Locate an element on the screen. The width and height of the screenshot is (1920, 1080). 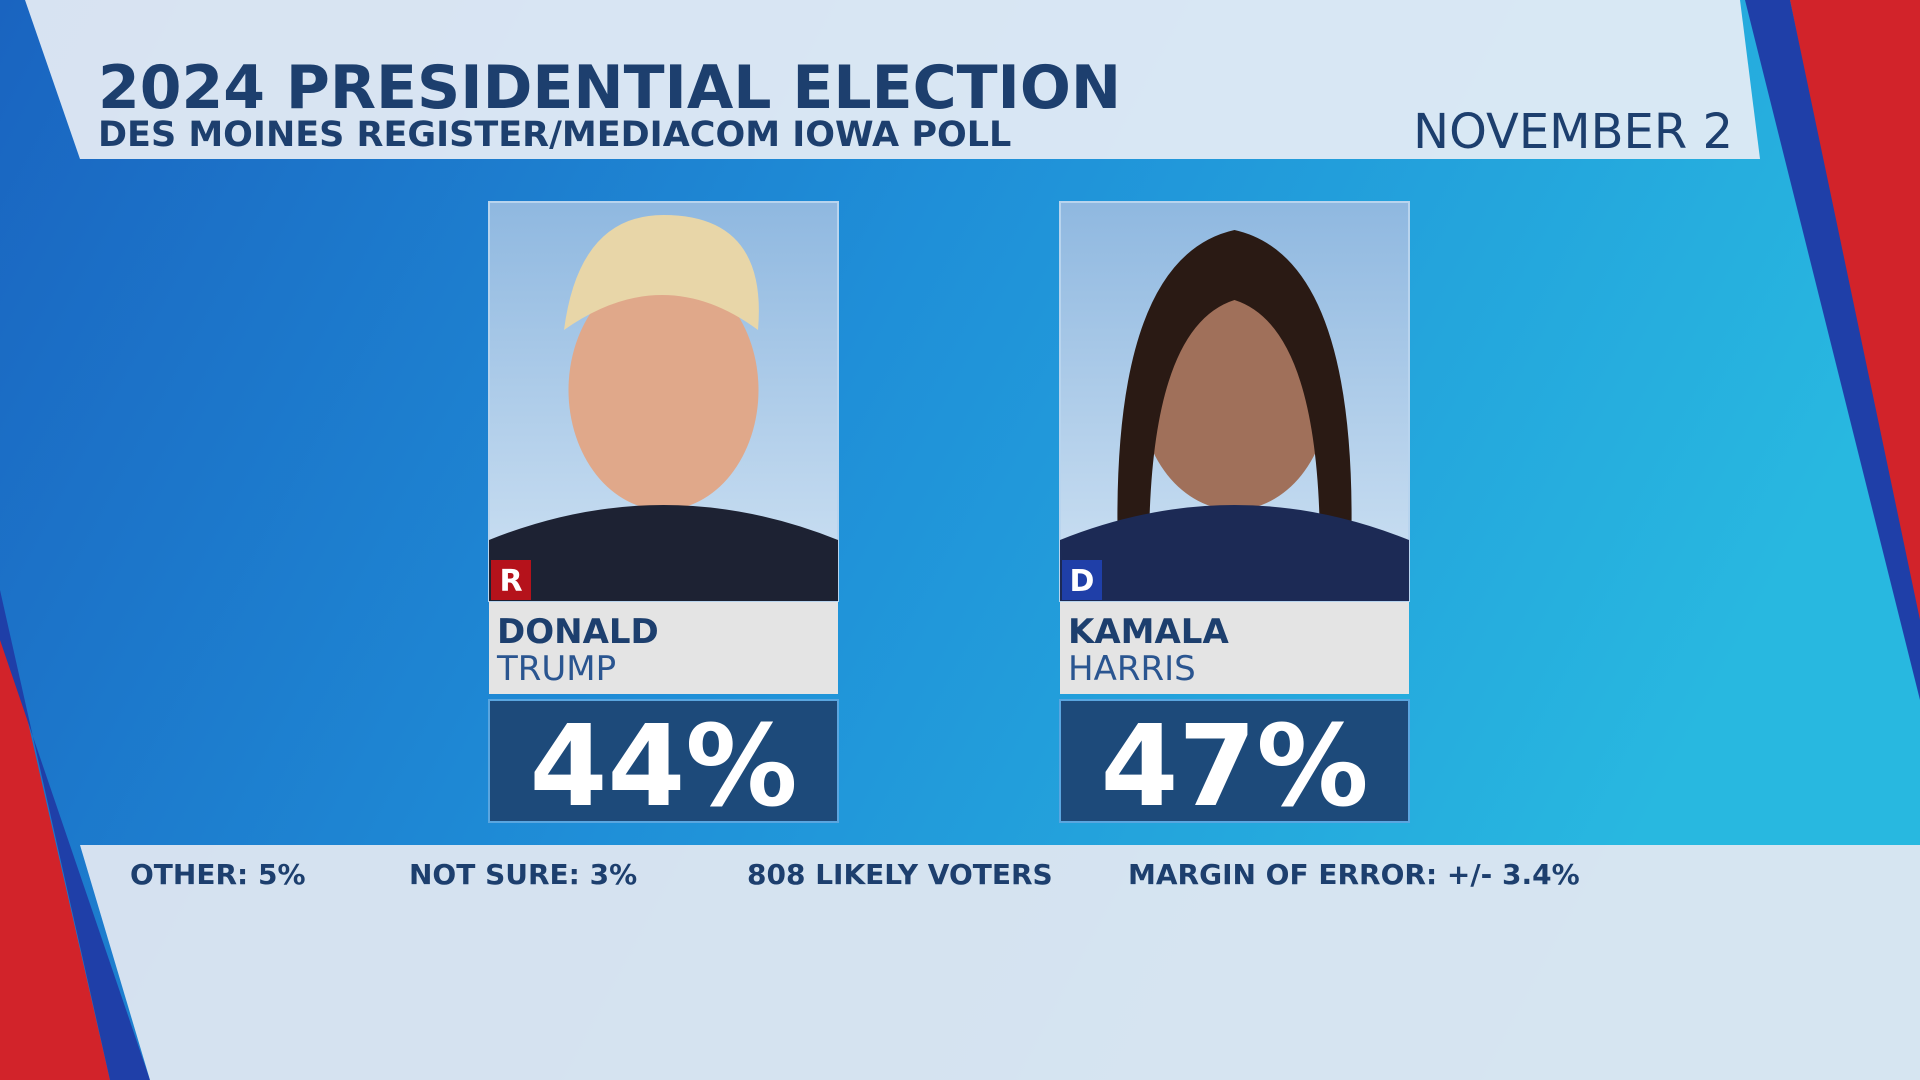
last-name: HARRIS is located at coordinates (1132, 669).